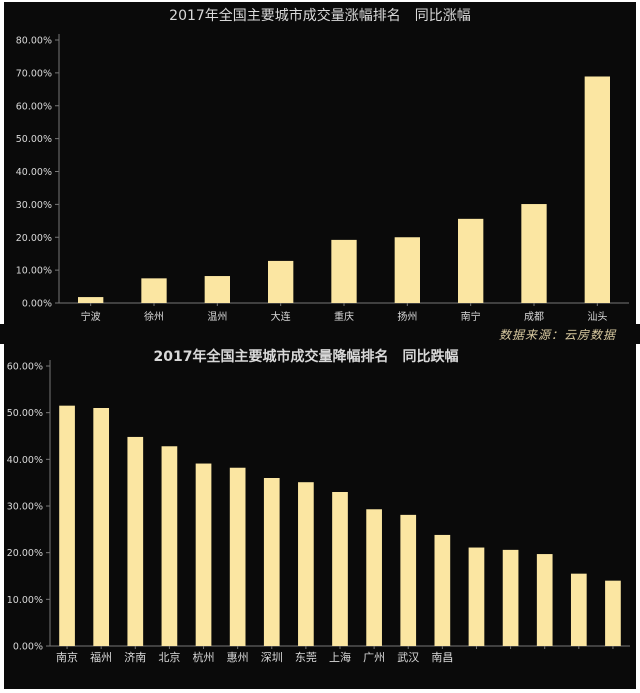  What do you see at coordinates (91, 316) in the screenshot?
I see `rise-category-label: 宁波` at bounding box center [91, 316].